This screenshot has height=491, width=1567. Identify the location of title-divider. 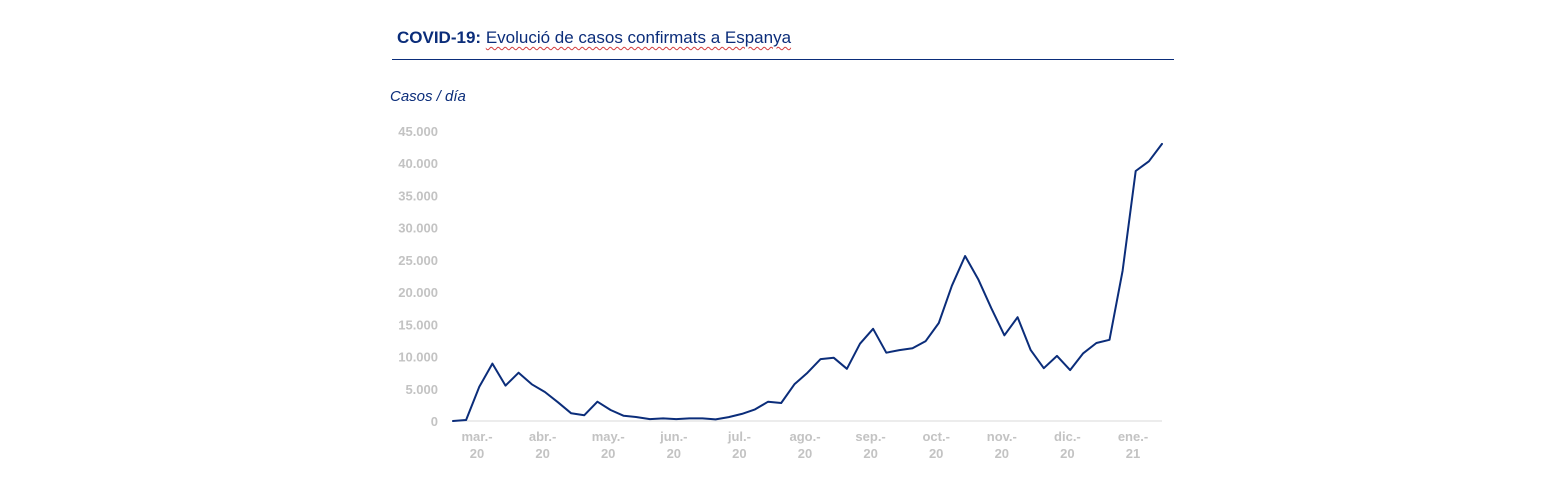
(783, 59).